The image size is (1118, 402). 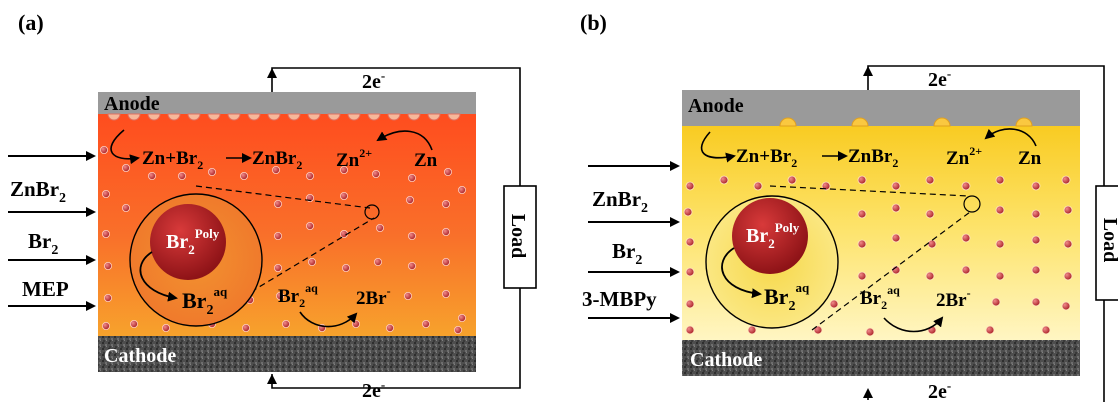 I want to click on zoom-target-b, so click(x=972, y=204).